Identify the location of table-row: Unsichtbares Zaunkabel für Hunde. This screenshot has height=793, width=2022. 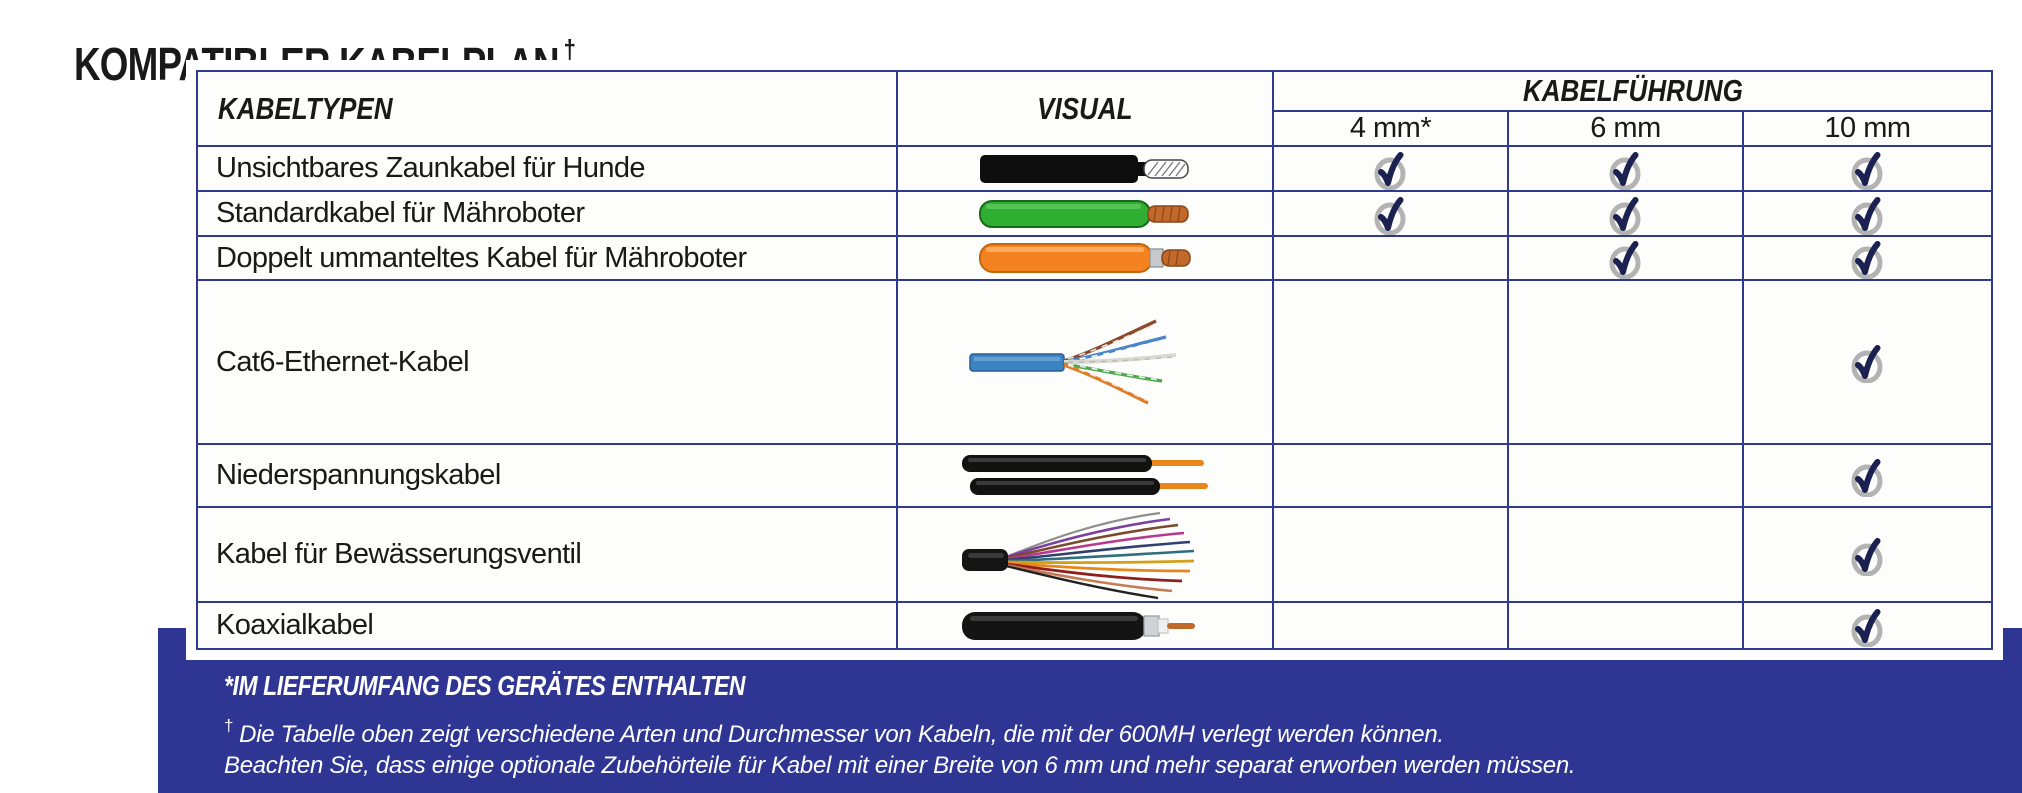
(1094, 168).